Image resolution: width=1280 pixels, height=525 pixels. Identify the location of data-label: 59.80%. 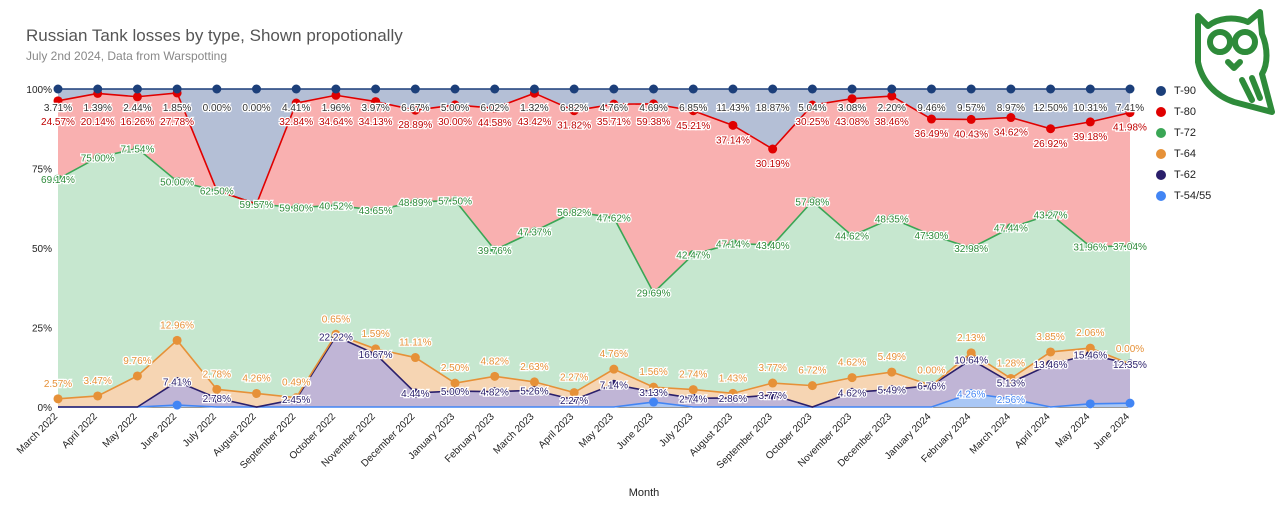
(296, 208).